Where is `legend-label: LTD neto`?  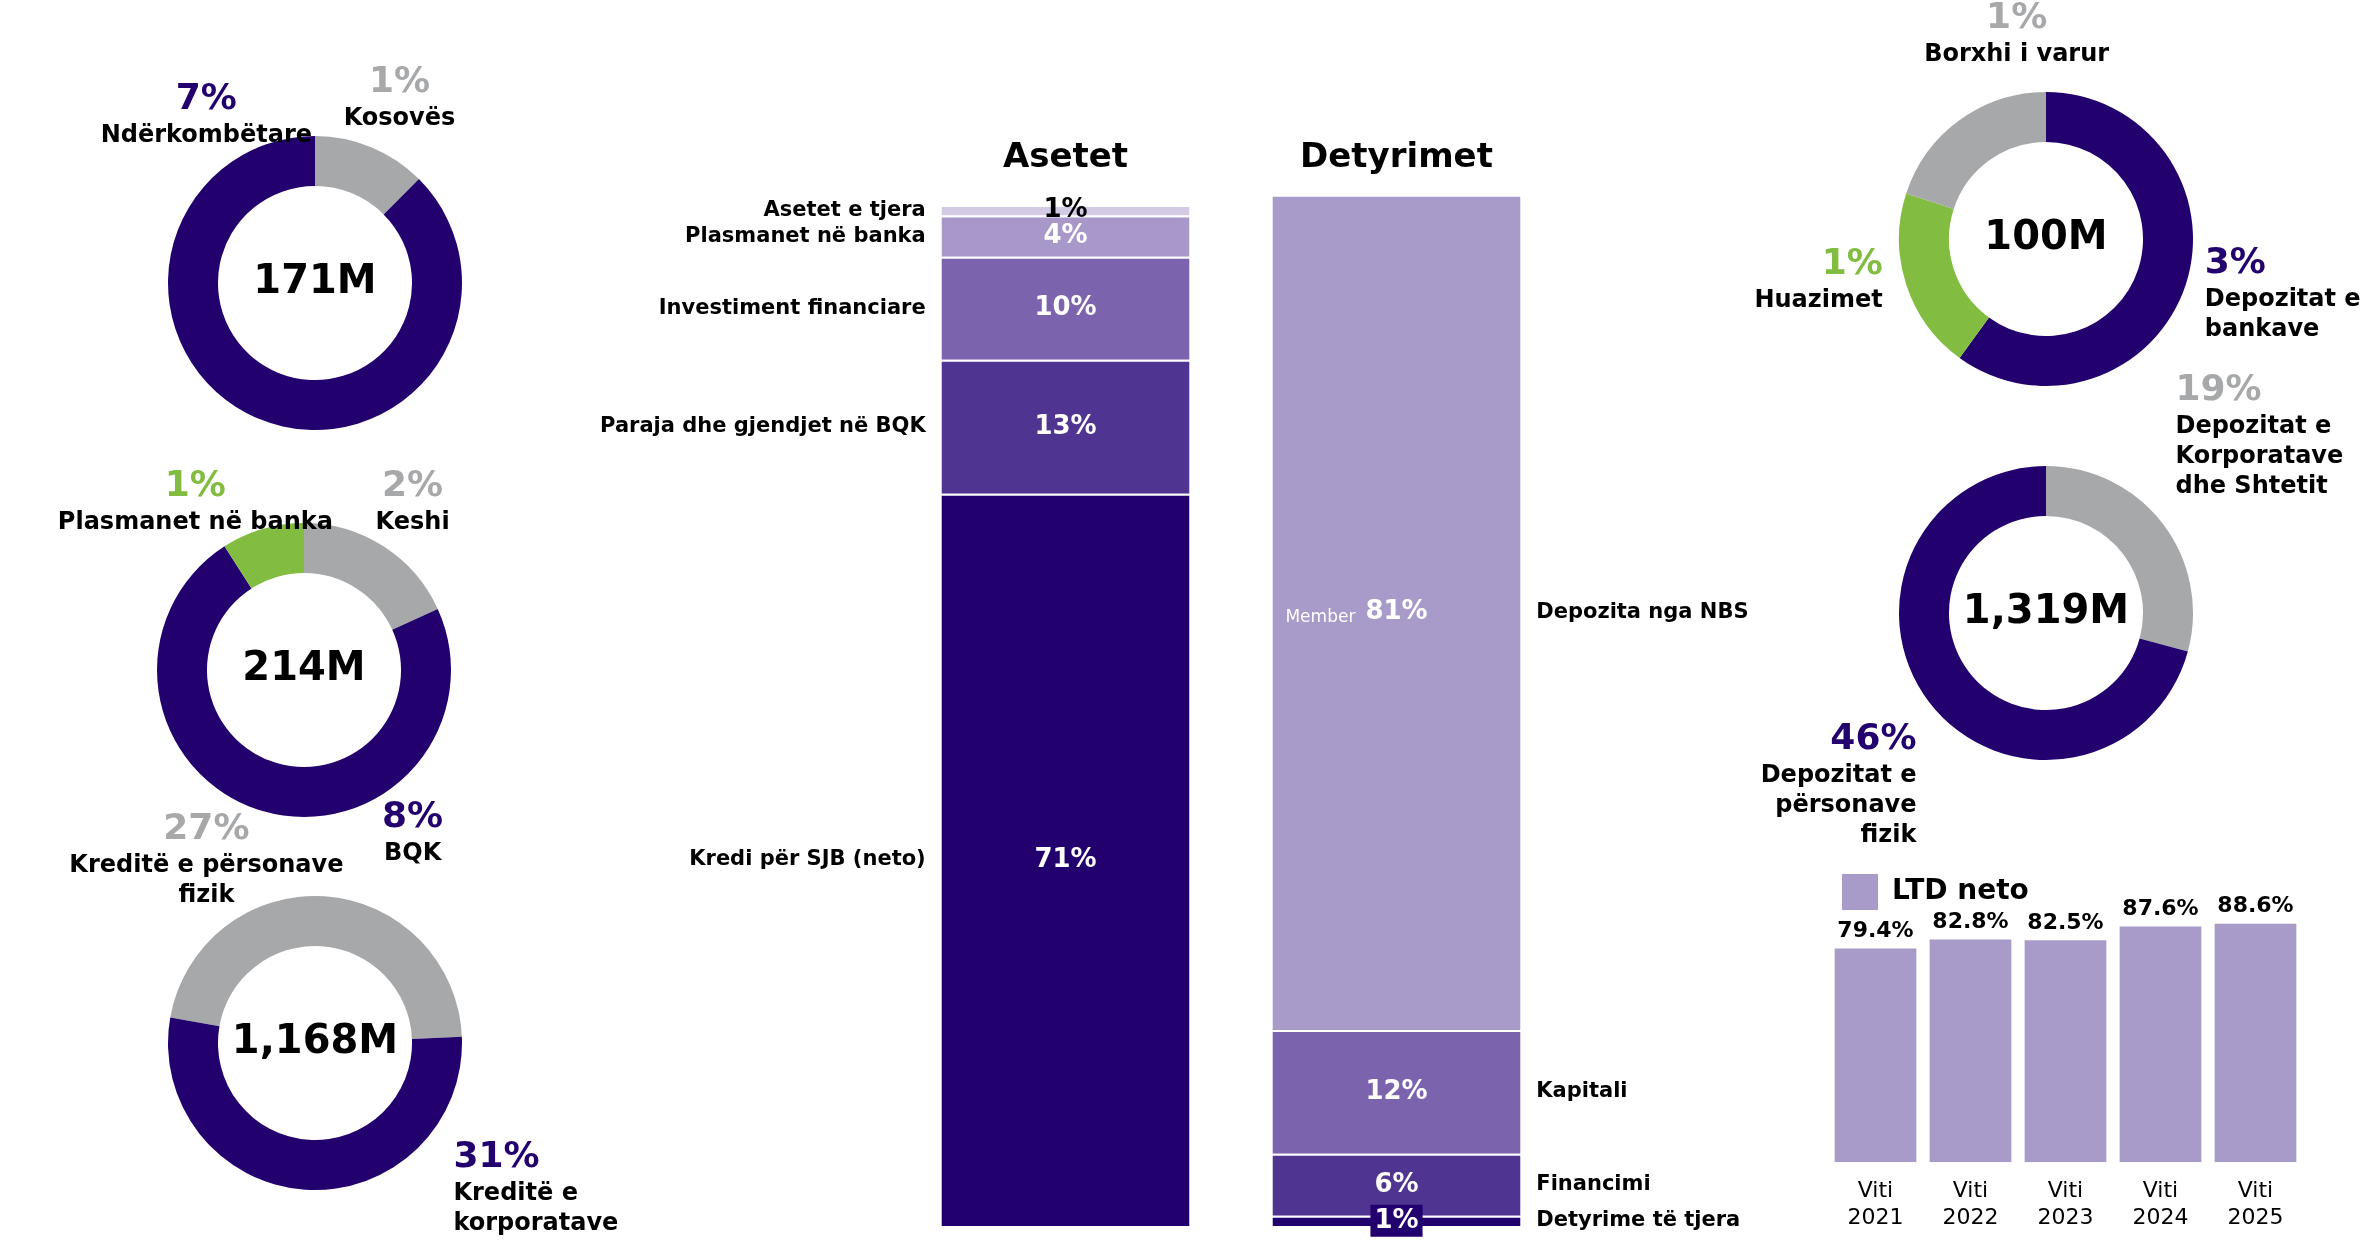
legend-label: LTD neto is located at coordinates (1960, 890).